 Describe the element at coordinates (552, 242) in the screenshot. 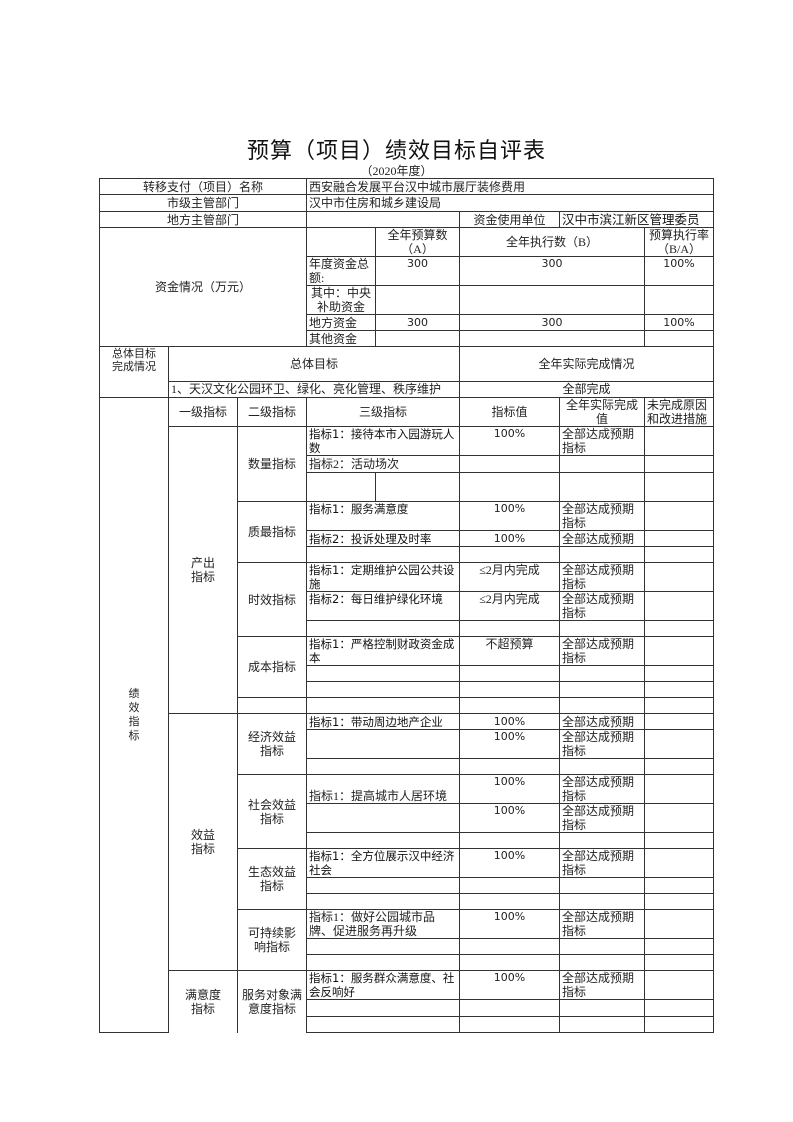

I see `funds-col-b: 全年执行数（B）` at that location.